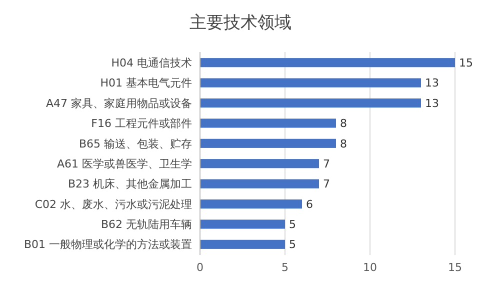 The image size is (481, 289). I want to click on y-tick-label: F16 工程元件或部件, so click(141, 123).